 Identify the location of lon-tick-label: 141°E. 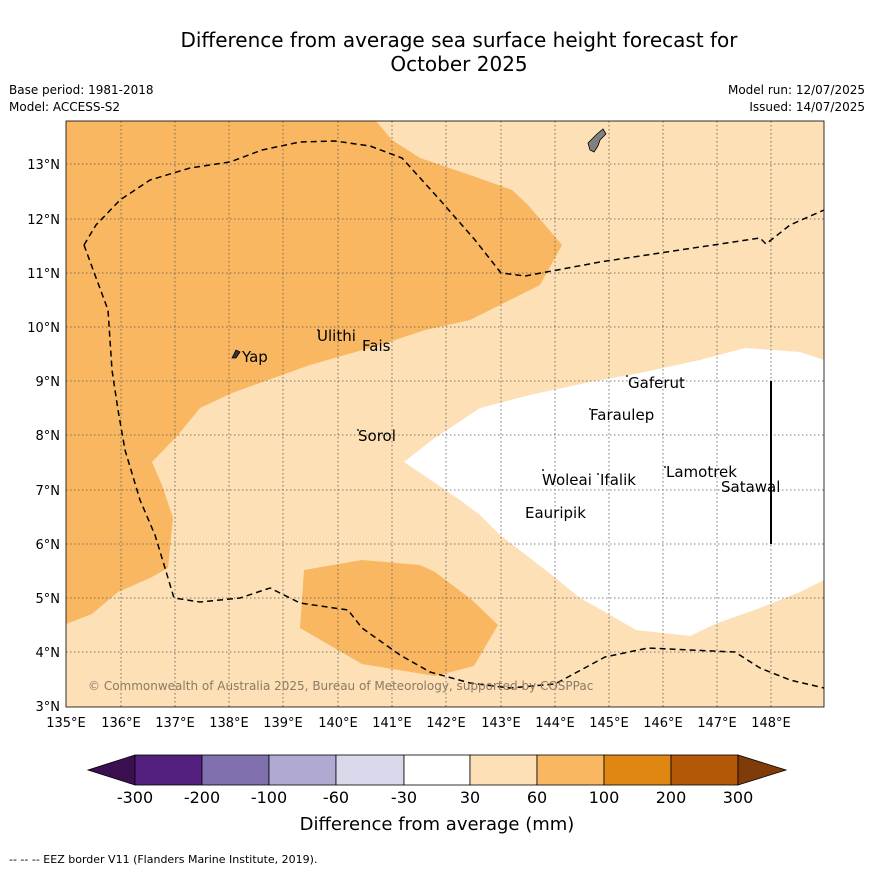
(392, 723).